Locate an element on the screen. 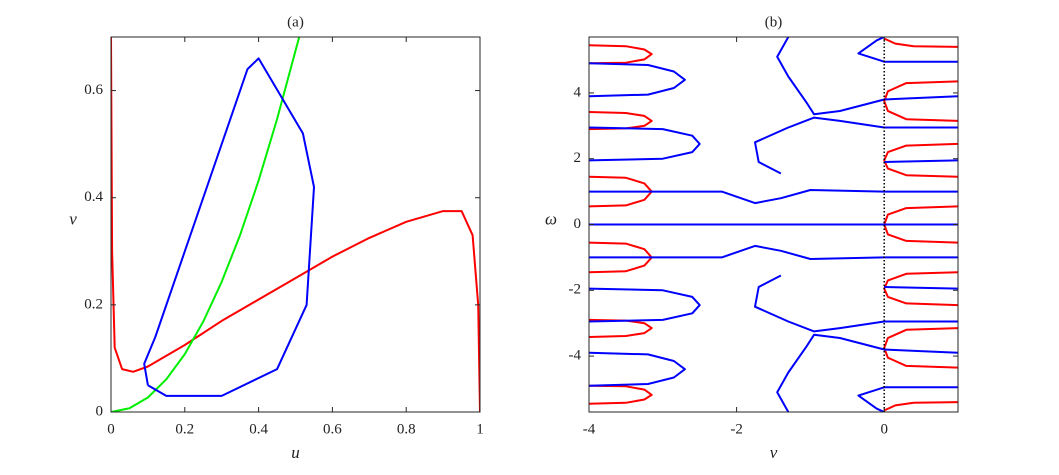 This screenshot has height=475, width=1059. y-axis-label: ω is located at coordinates (551, 218).